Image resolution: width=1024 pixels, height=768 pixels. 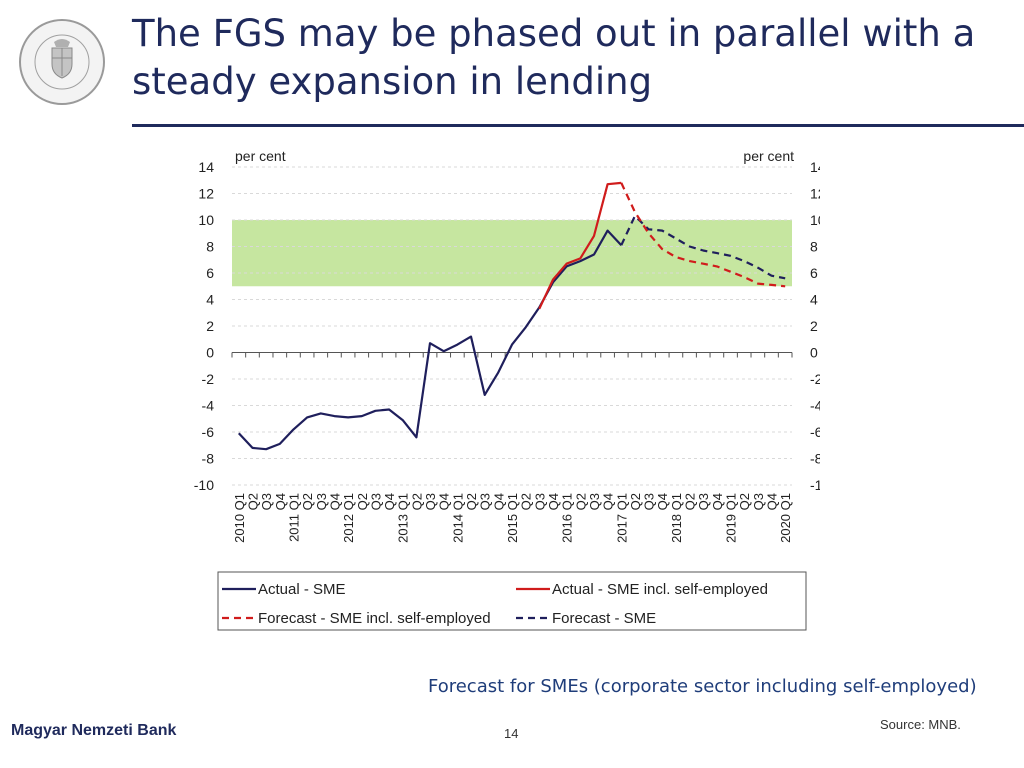 I want to click on y-tick-label-right: 14, so click(x=815, y=167).